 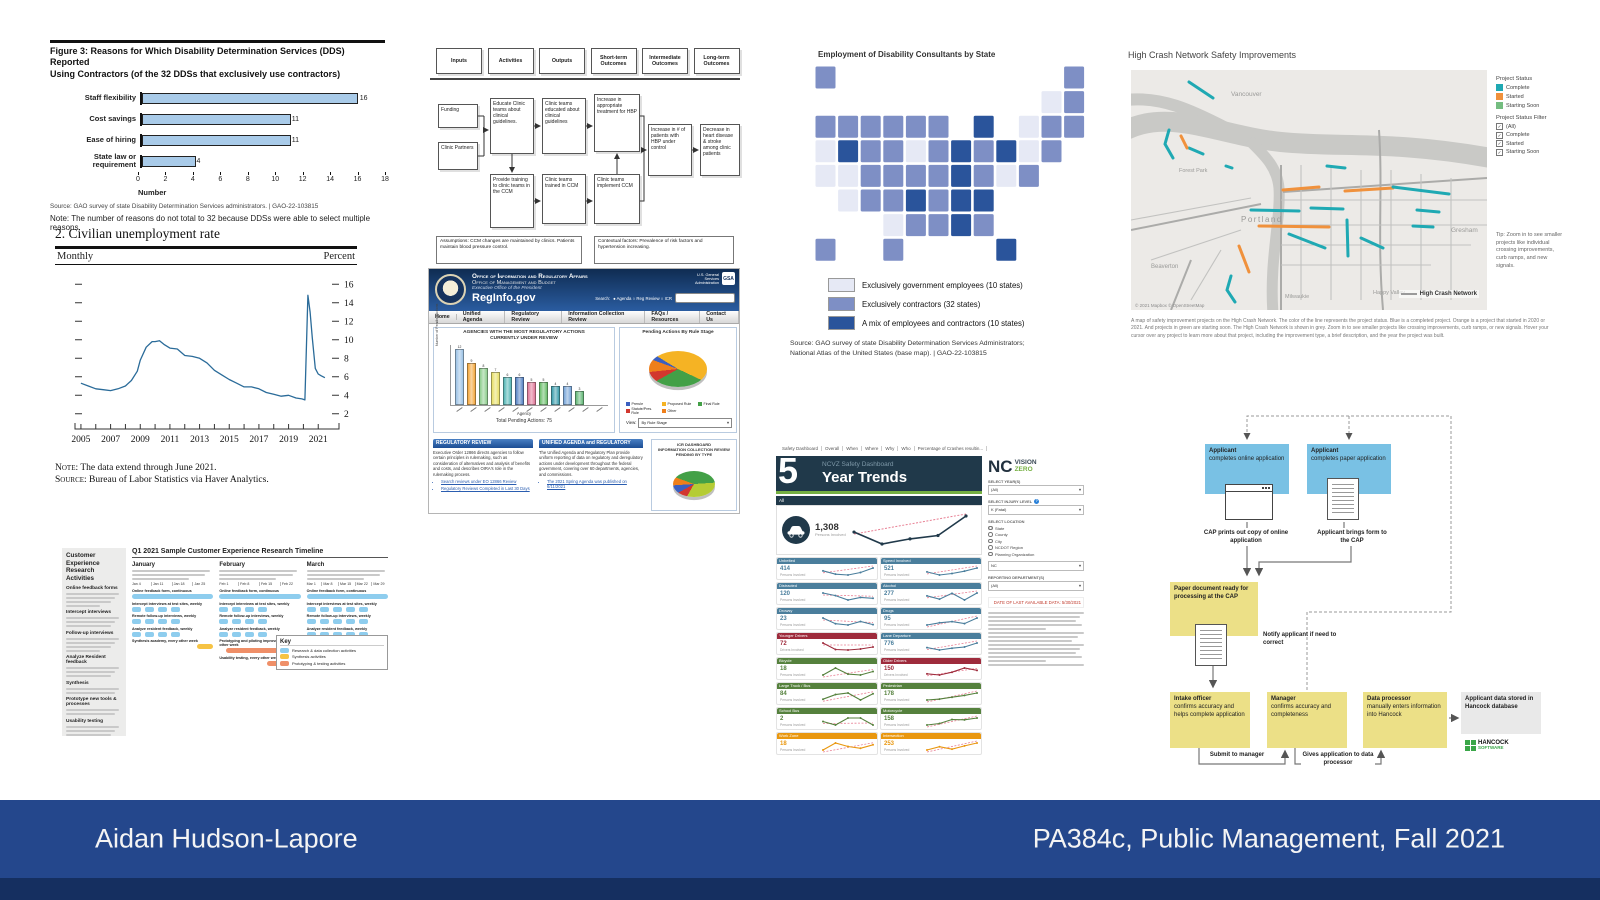 I want to click on pie-legend-item: Statute/Pres. Rule, so click(x=643, y=411).